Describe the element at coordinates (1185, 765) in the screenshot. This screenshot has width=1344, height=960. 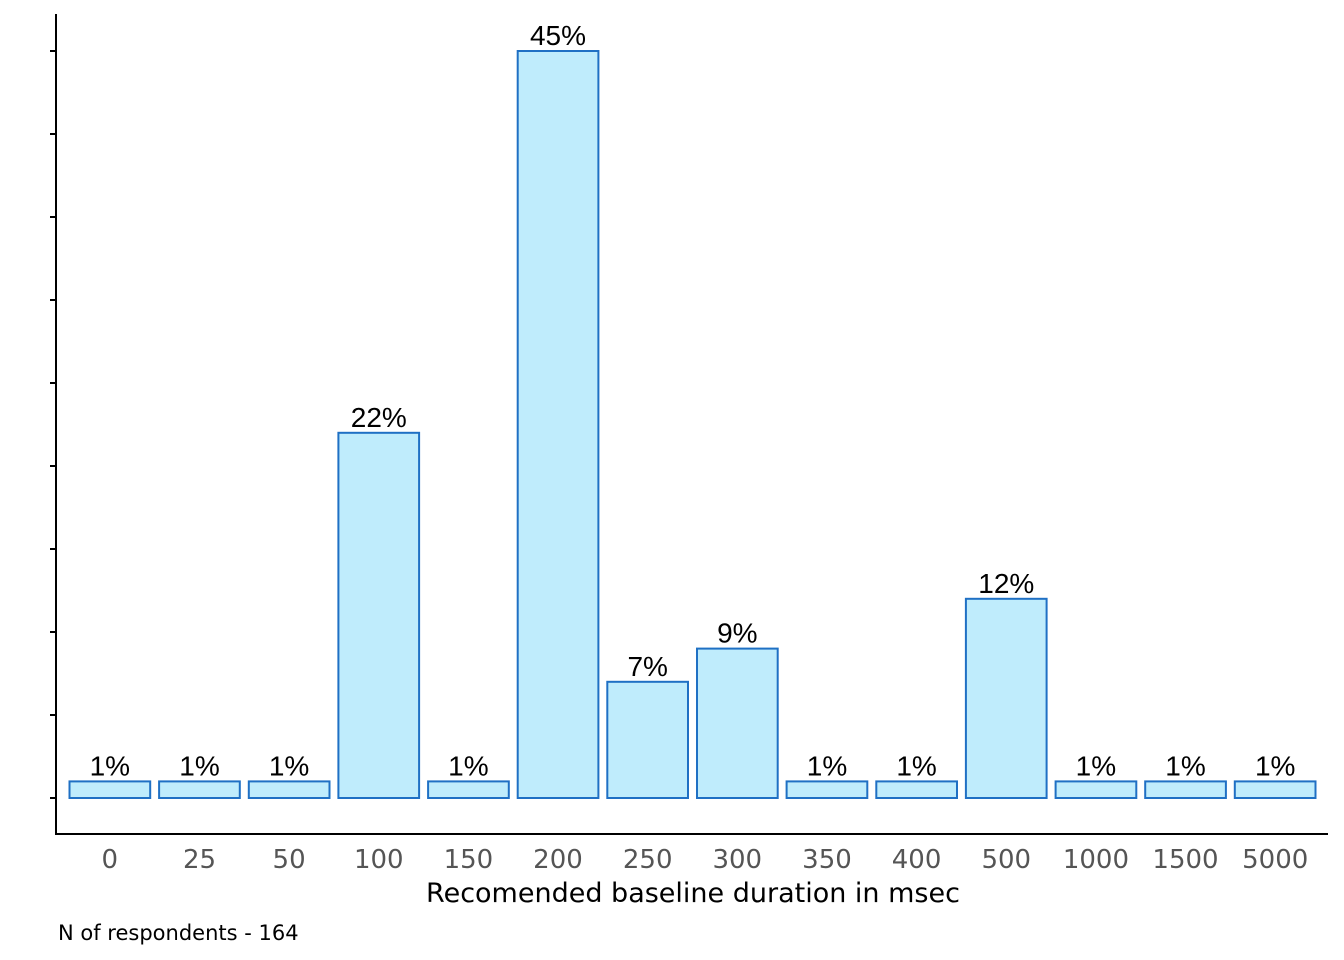
I see `bar-data-label-1500: 1%` at that location.